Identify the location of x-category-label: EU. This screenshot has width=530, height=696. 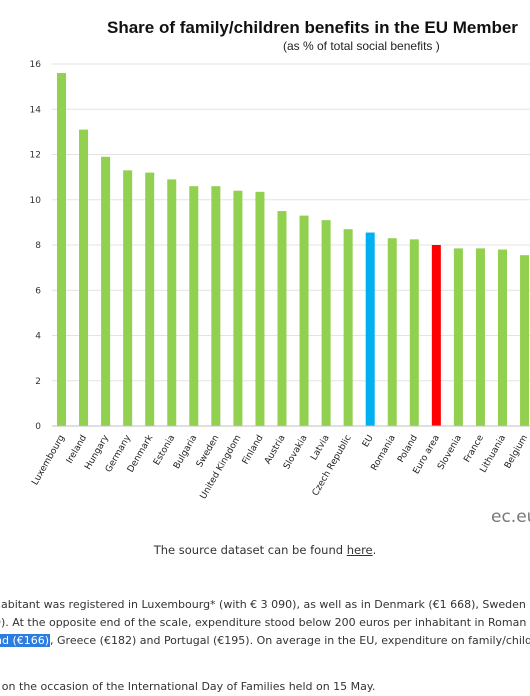
(368, 442).